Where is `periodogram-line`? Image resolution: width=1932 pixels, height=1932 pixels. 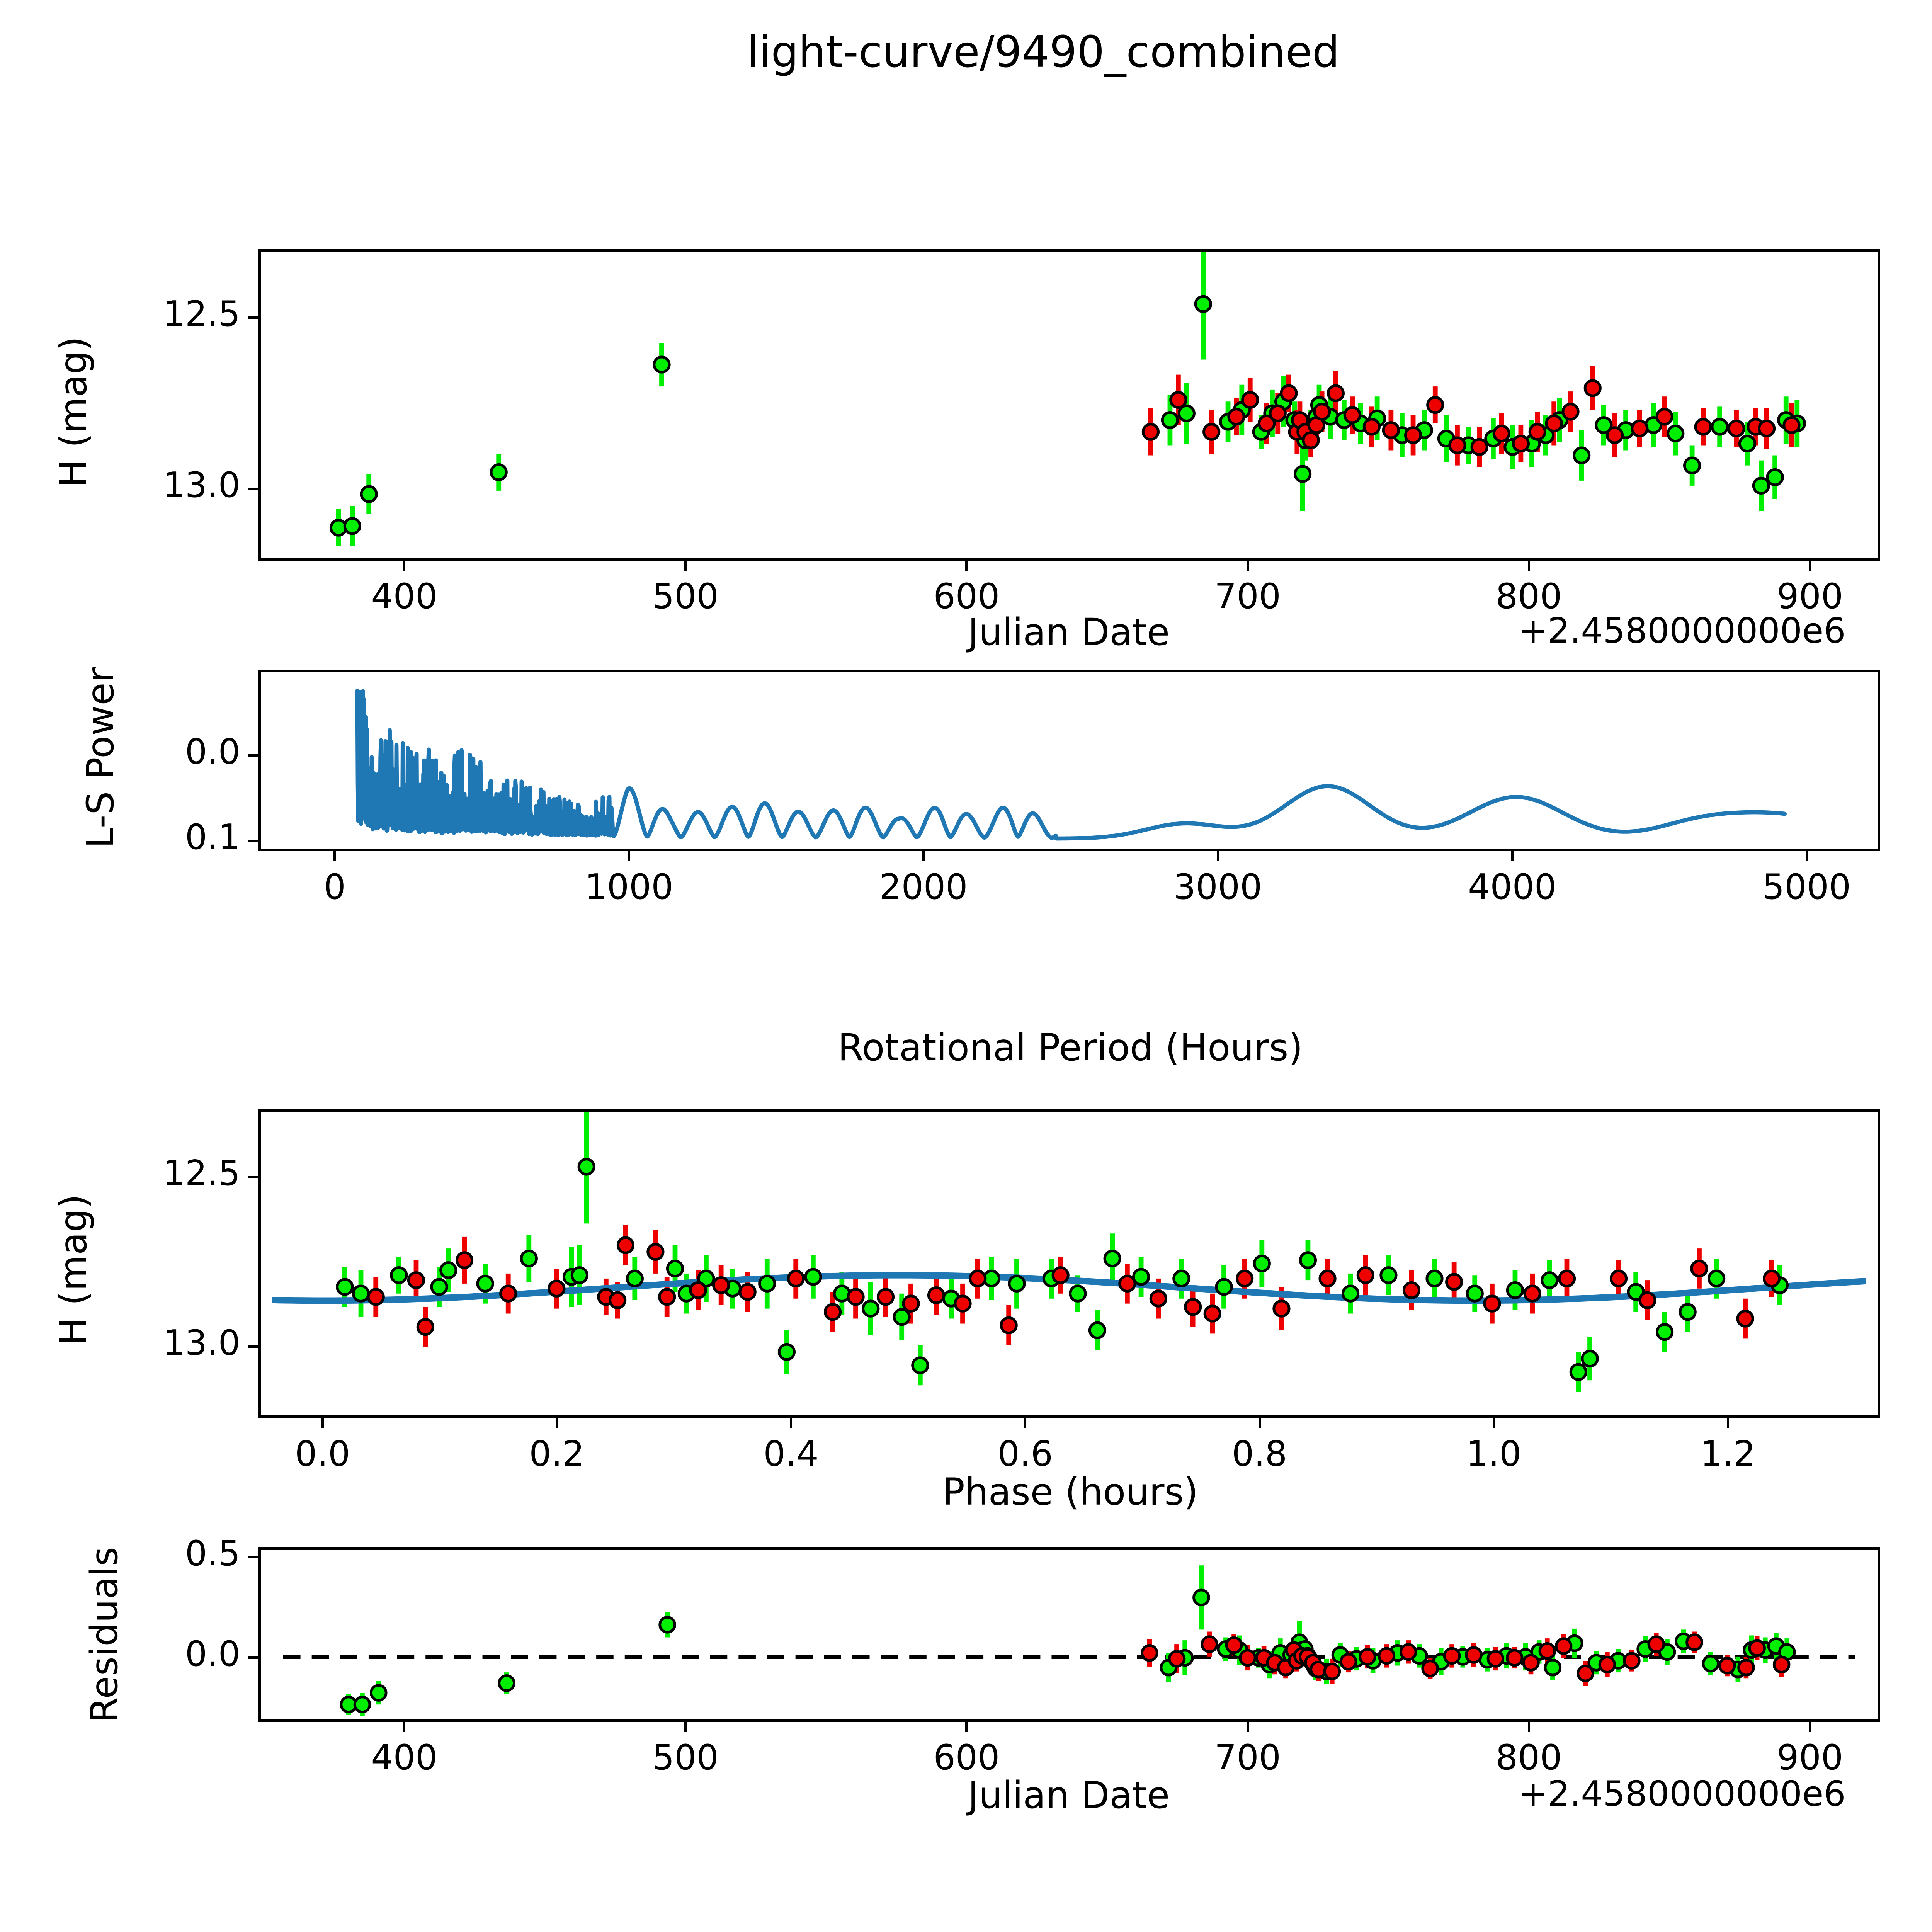 periodogram-line is located at coordinates (1071, 765).